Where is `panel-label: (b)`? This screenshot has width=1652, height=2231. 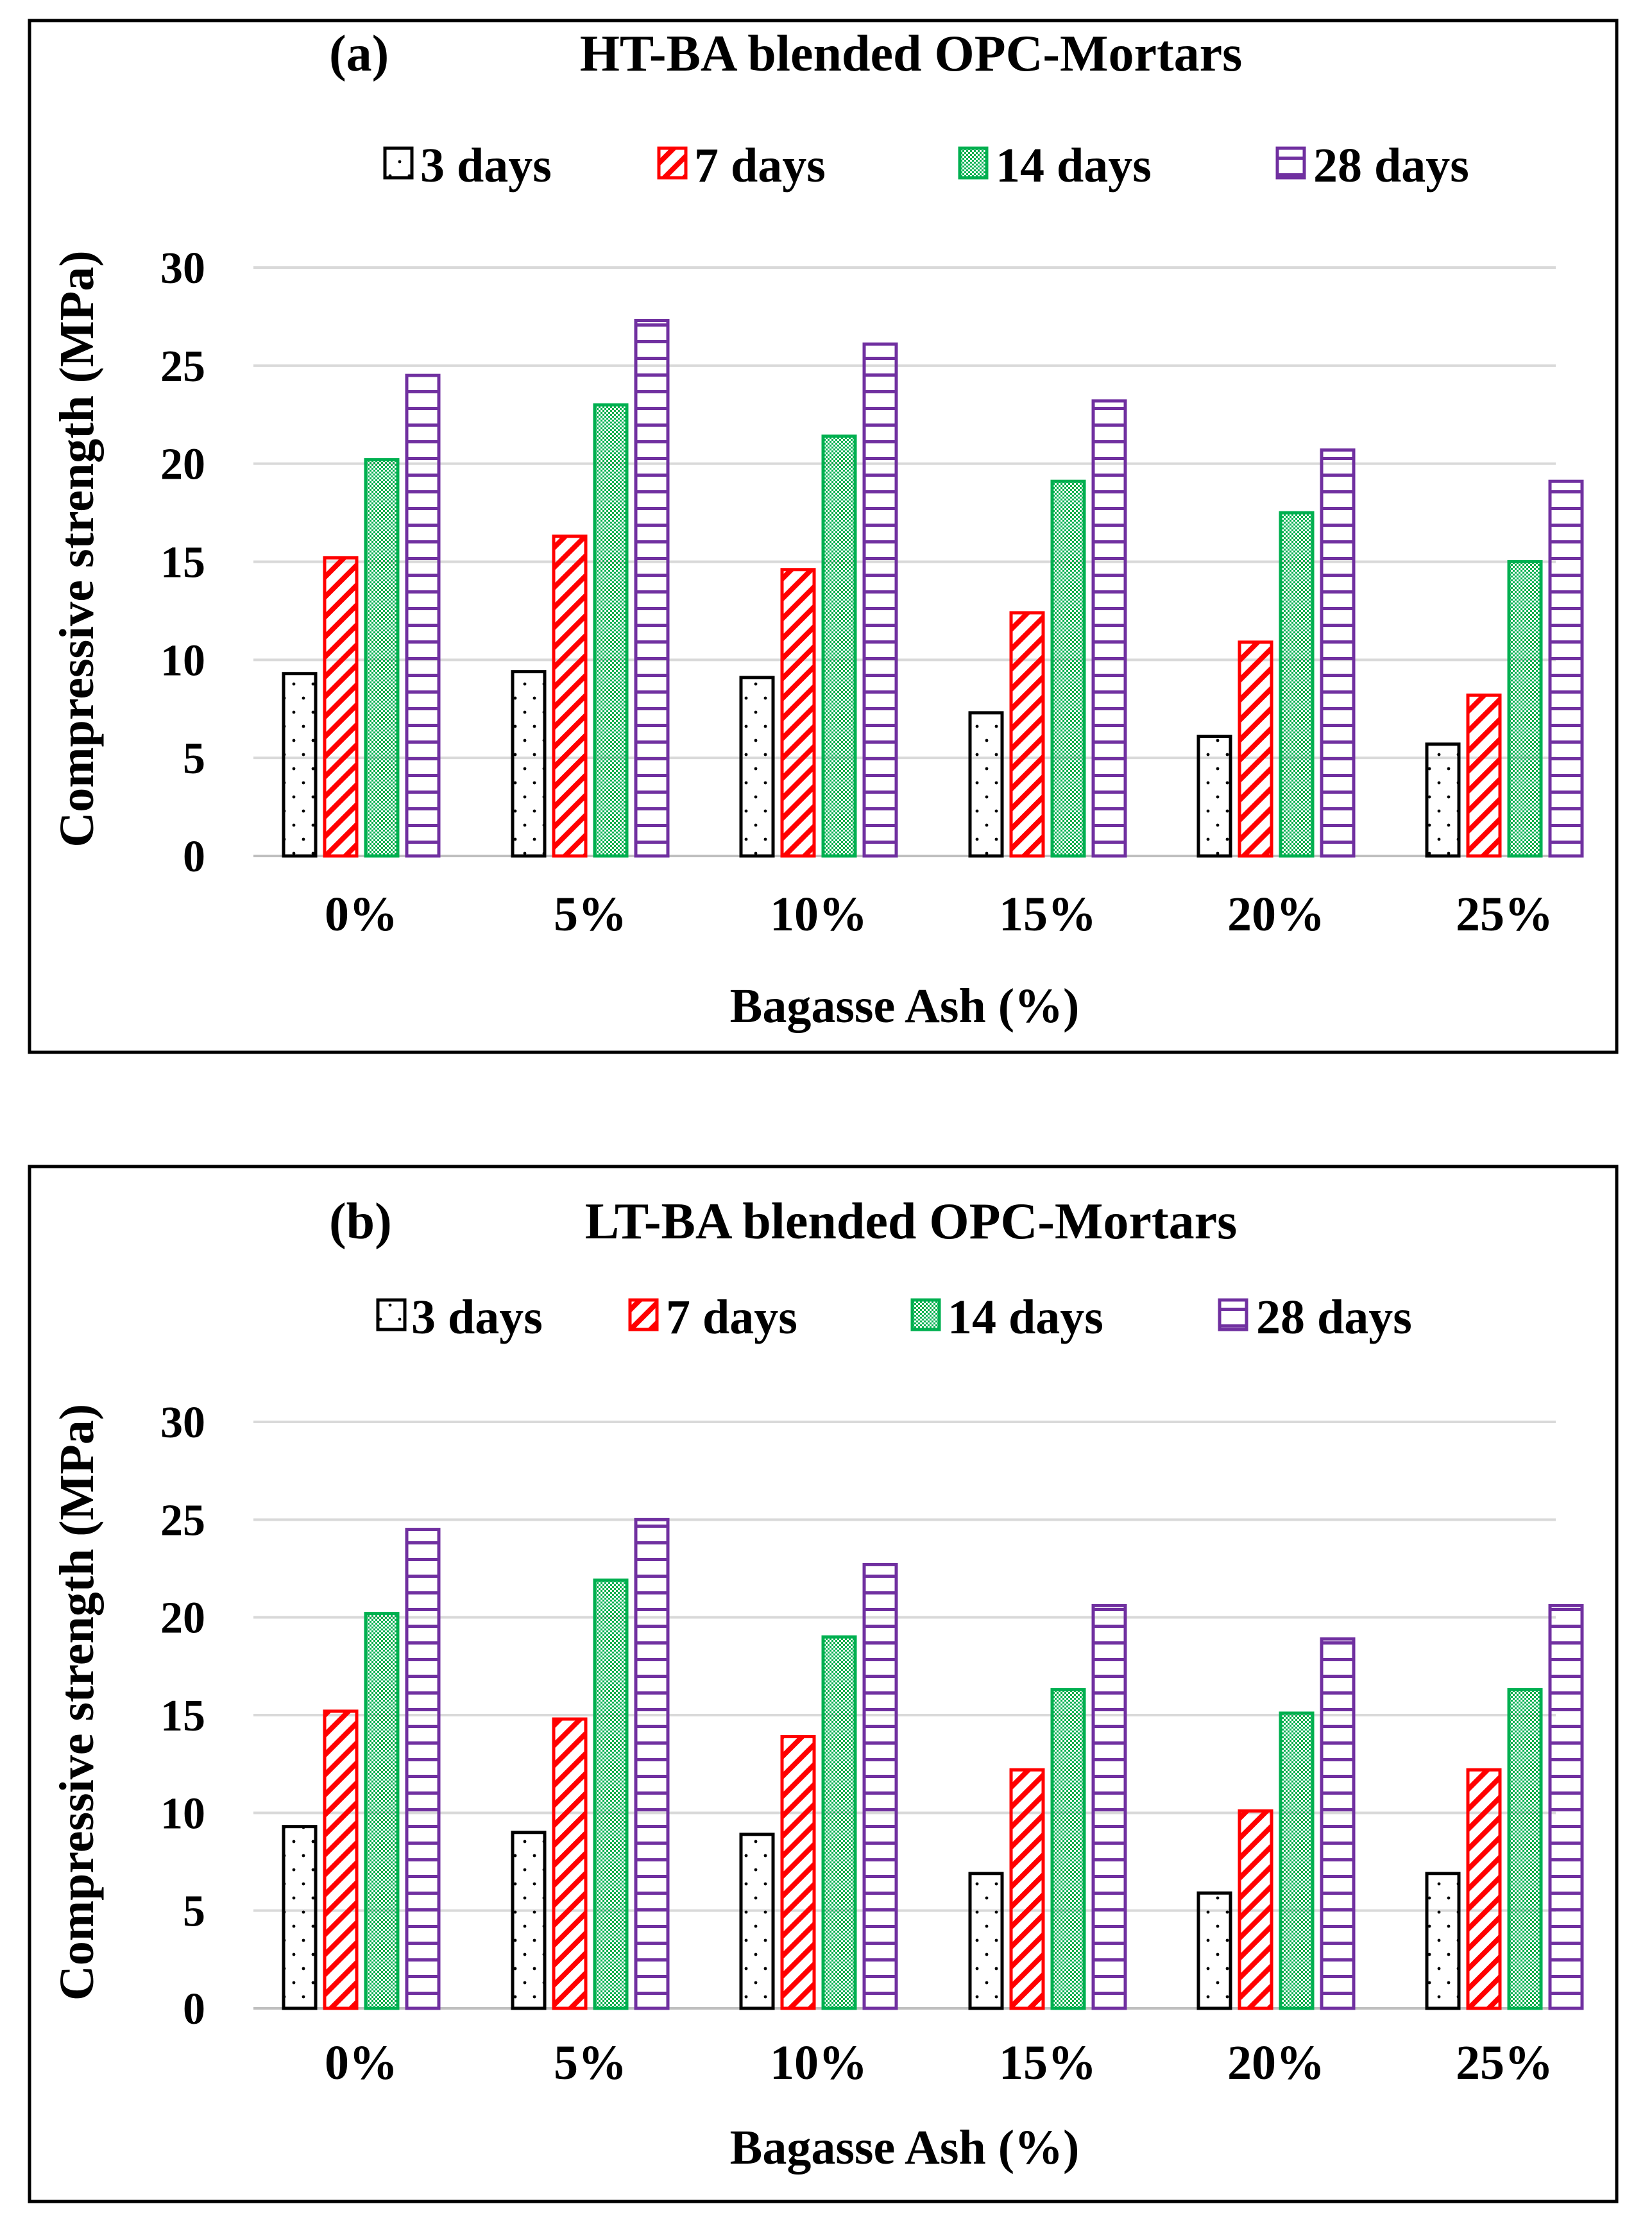
panel-label: (b) is located at coordinates (360, 1221).